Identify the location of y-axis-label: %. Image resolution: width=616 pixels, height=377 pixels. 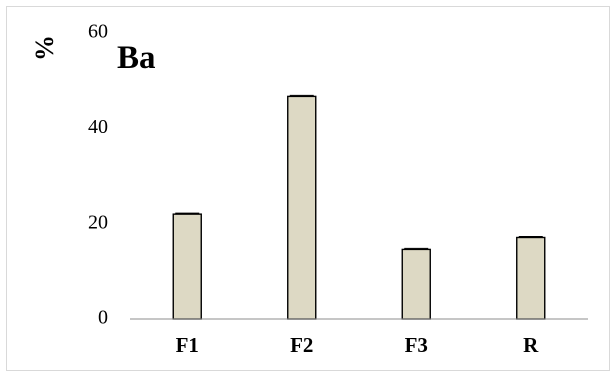
(44, 48).